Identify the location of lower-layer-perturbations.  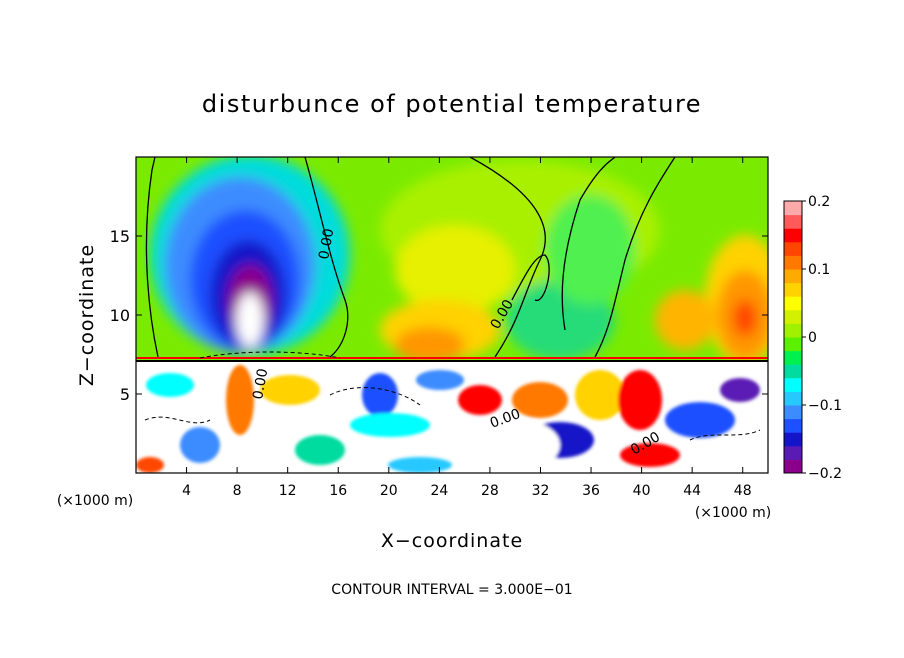
(448, 419).